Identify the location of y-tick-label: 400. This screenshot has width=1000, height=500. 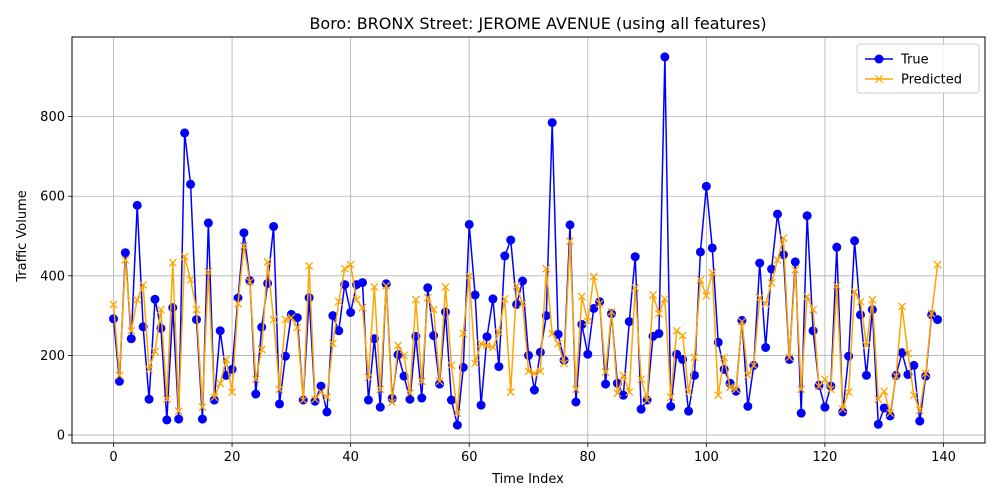
(52, 276).